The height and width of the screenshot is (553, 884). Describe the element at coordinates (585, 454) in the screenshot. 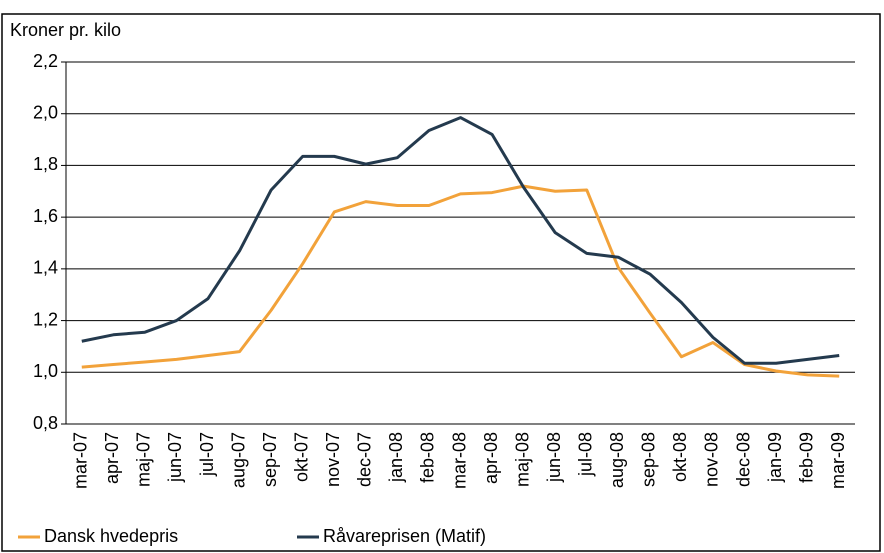

I see `x-tick-label: jul-08` at that location.